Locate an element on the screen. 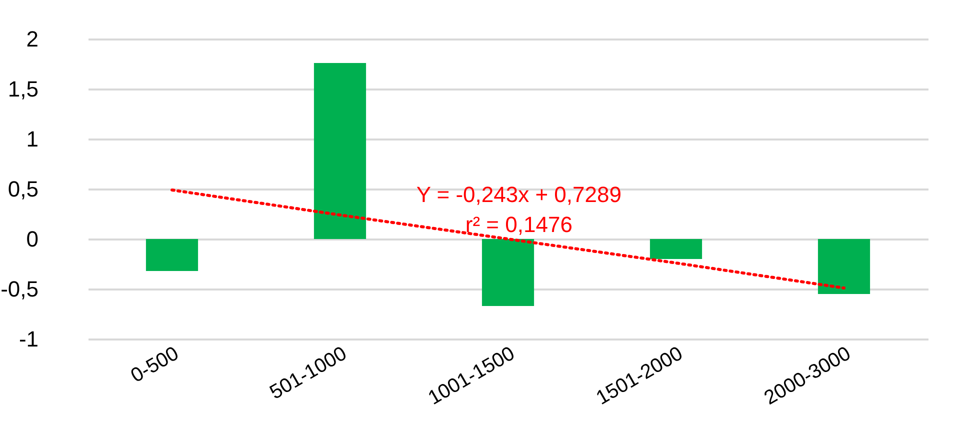 The width and height of the screenshot is (957, 434). y-tick-label: 1,5 is located at coordinates (23, 89).